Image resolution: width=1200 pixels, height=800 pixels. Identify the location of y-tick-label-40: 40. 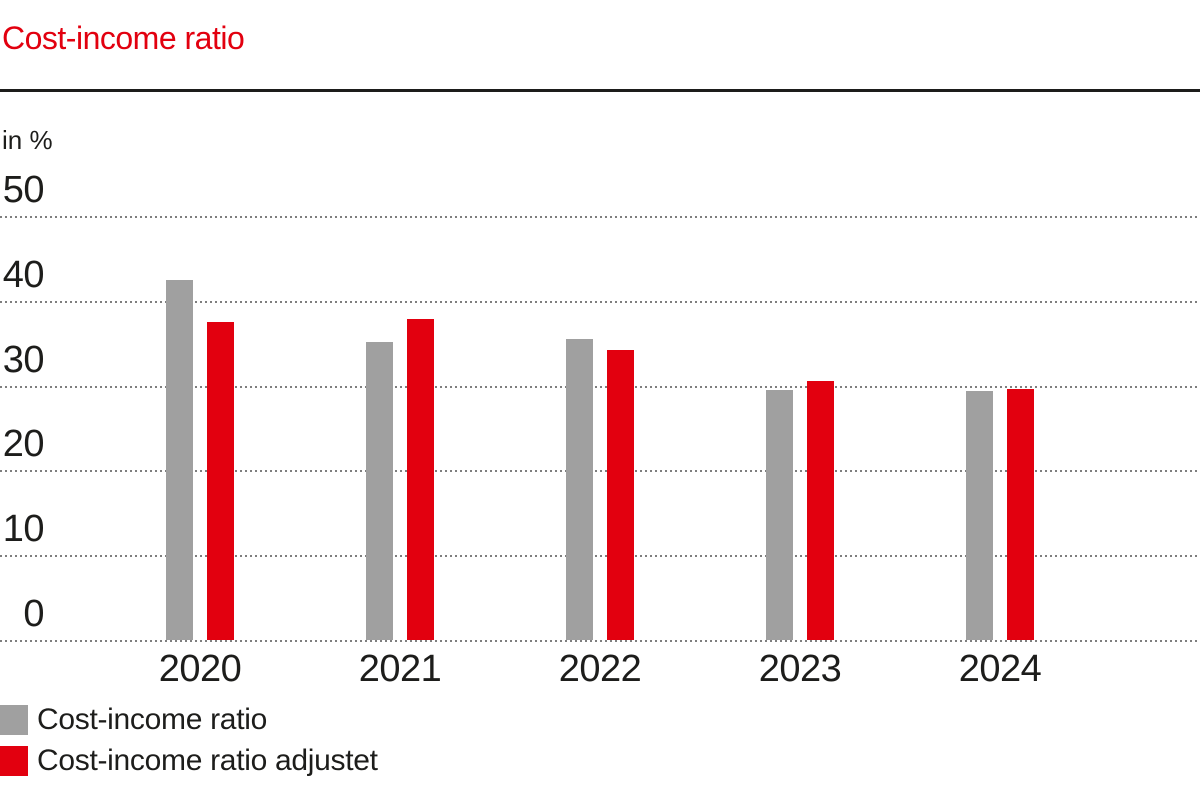
(23, 274).